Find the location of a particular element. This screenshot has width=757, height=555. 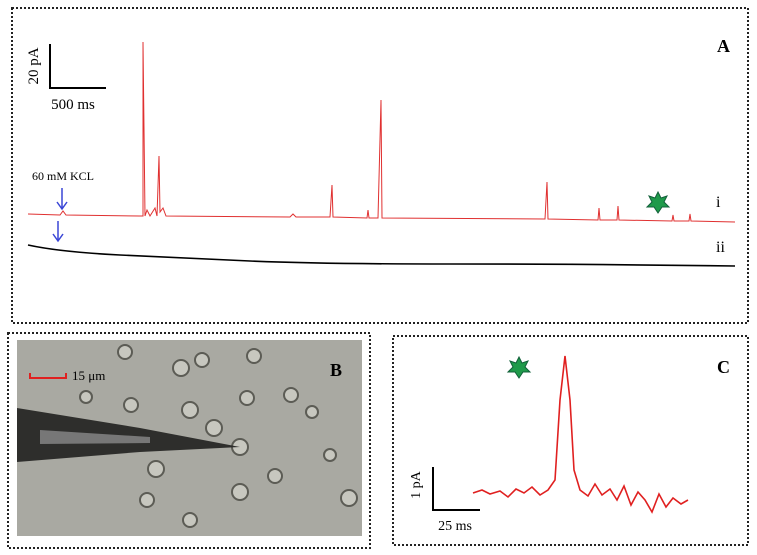

scale-y-label: 20 pA is located at coordinates (34, 65).